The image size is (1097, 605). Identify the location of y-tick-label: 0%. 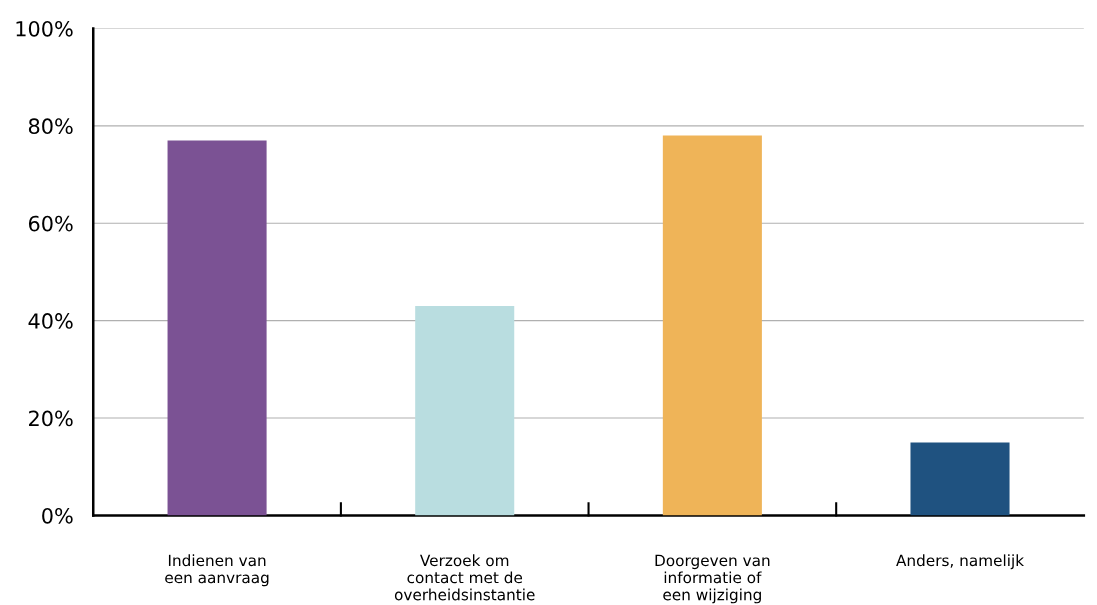
(57, 515).